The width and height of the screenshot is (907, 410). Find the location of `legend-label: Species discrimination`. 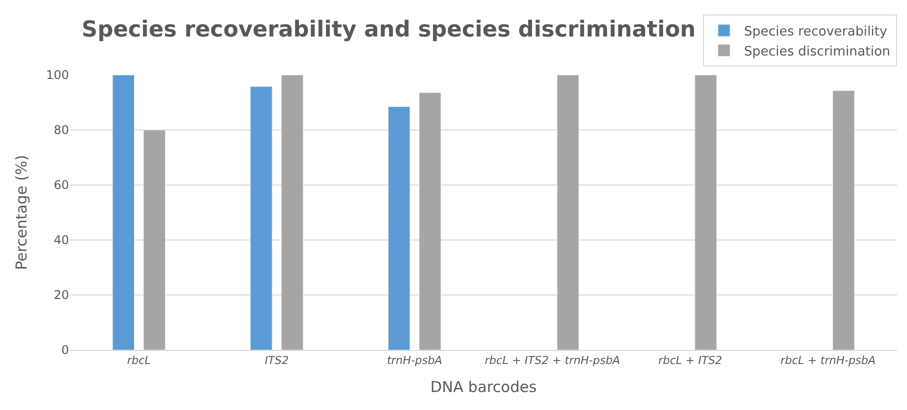

legend-label: Species discrimination is located at coordinates (817, 52).